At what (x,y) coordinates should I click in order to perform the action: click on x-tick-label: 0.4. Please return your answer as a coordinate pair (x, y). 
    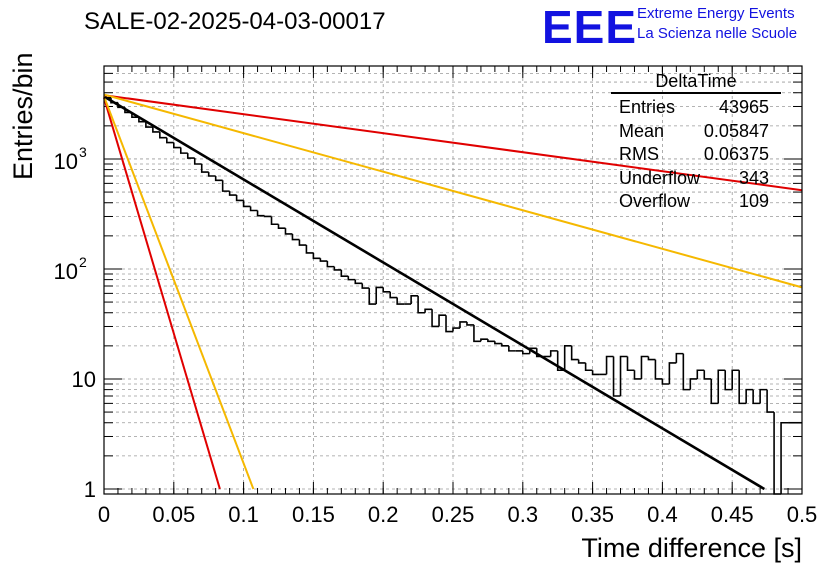
    Looking at the image, I should click on (662, 514).